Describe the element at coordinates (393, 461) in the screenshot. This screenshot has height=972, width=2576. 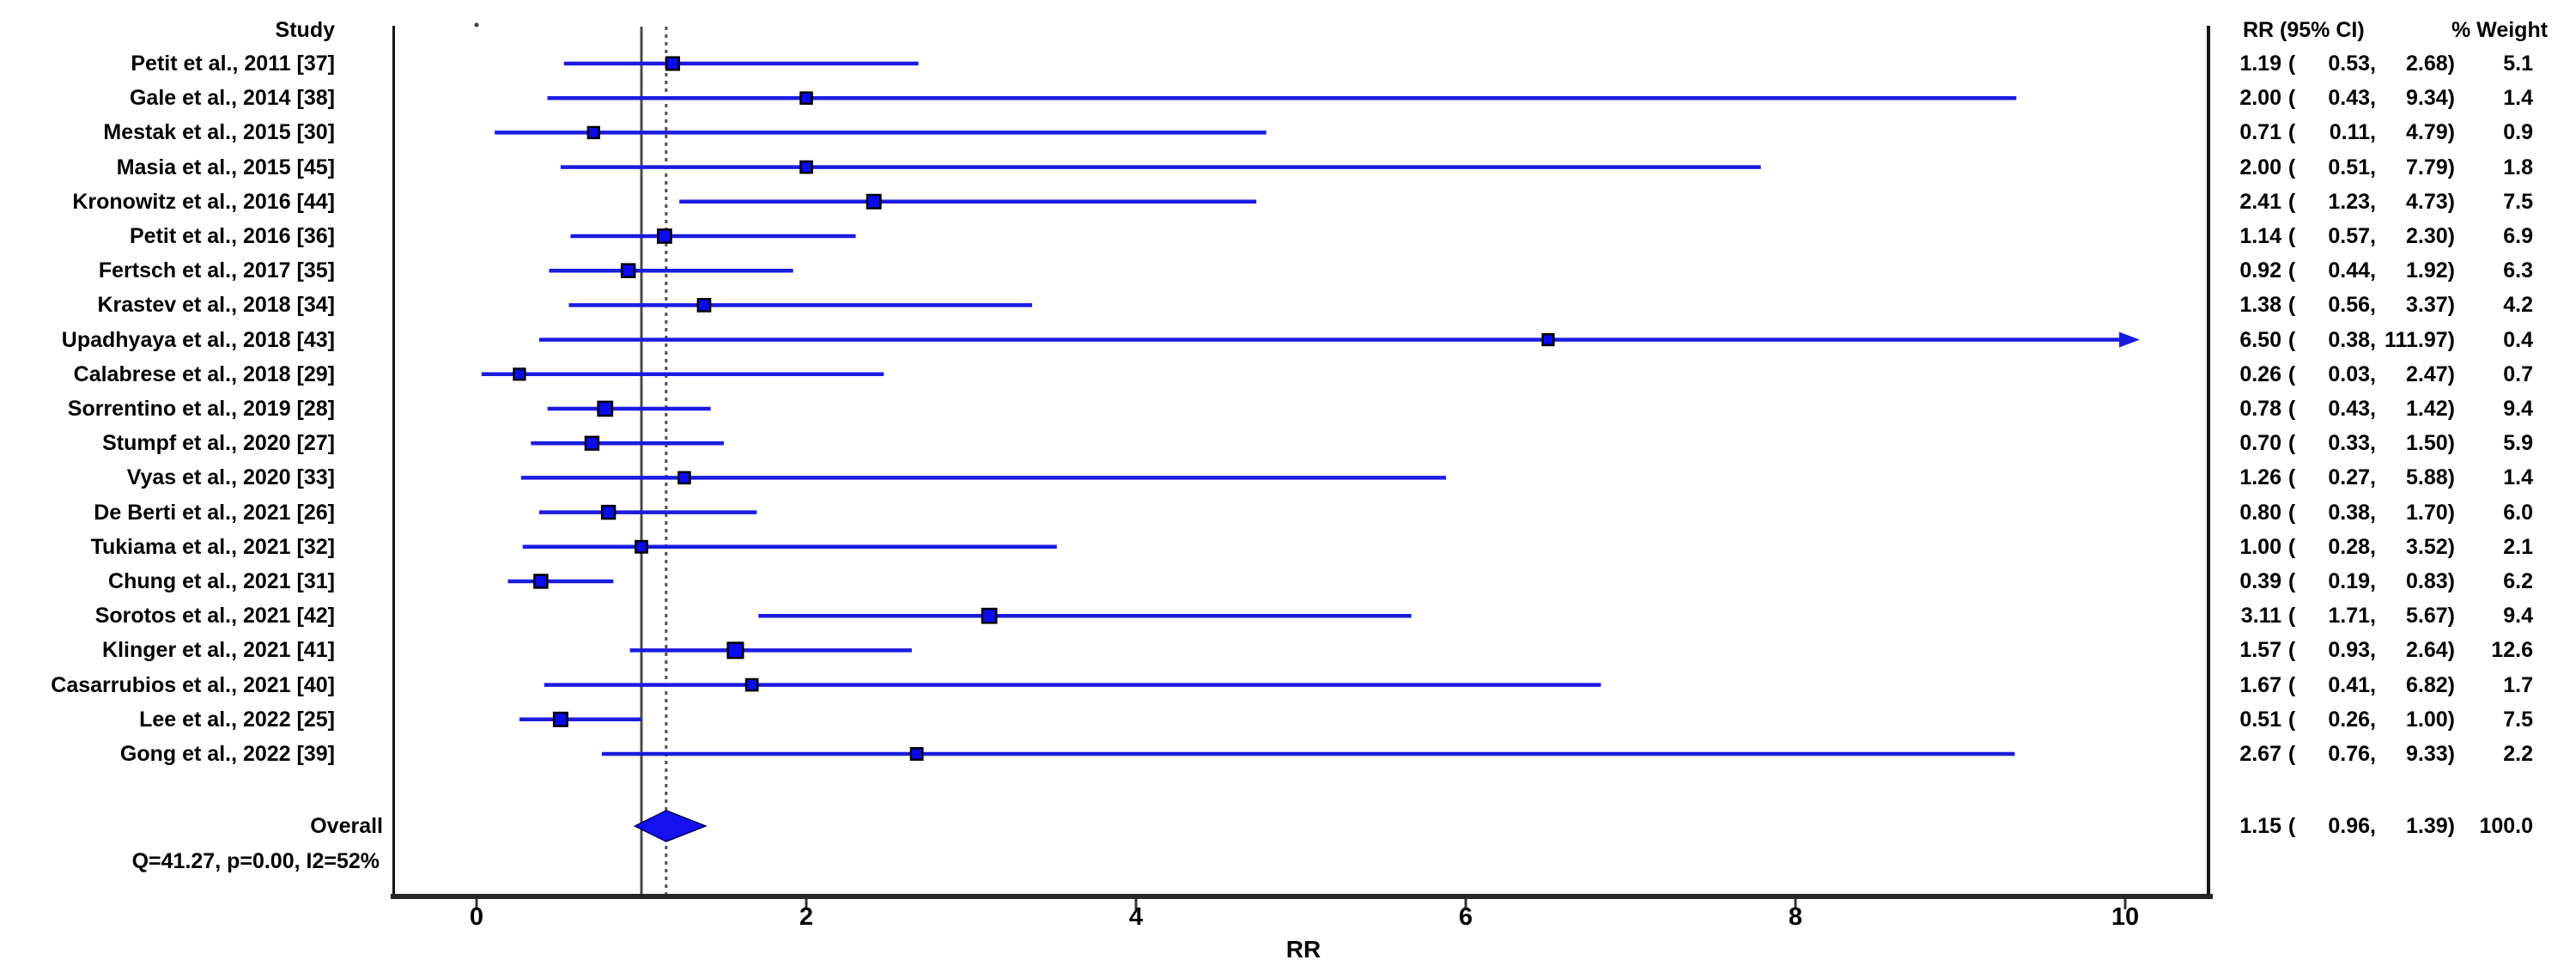
I see `plot-border-left` at that location.